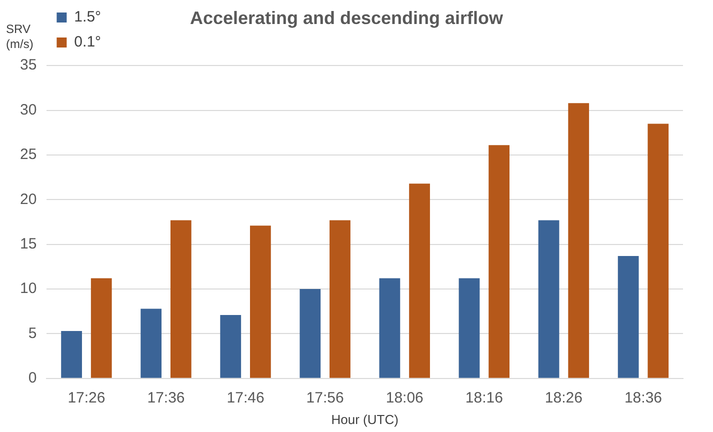 The image size is (713, 432). Describe the element at coordinates (88, 17) in the screenshot. I see `legend-label: 1.5°` at that location.